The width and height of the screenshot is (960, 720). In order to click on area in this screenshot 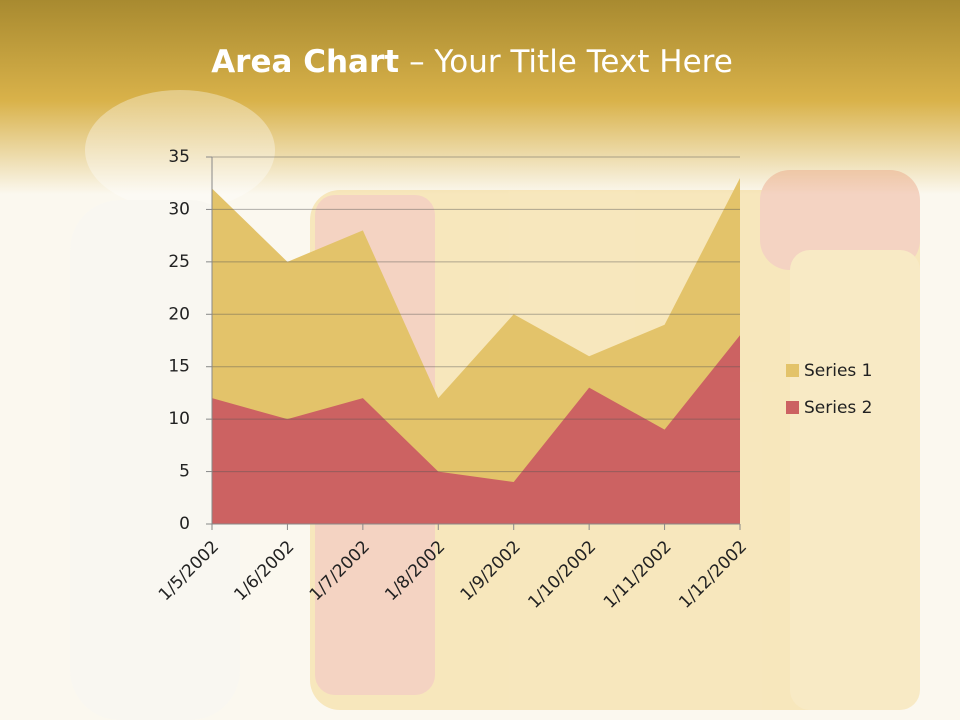, I will do `click(476, 429)`.